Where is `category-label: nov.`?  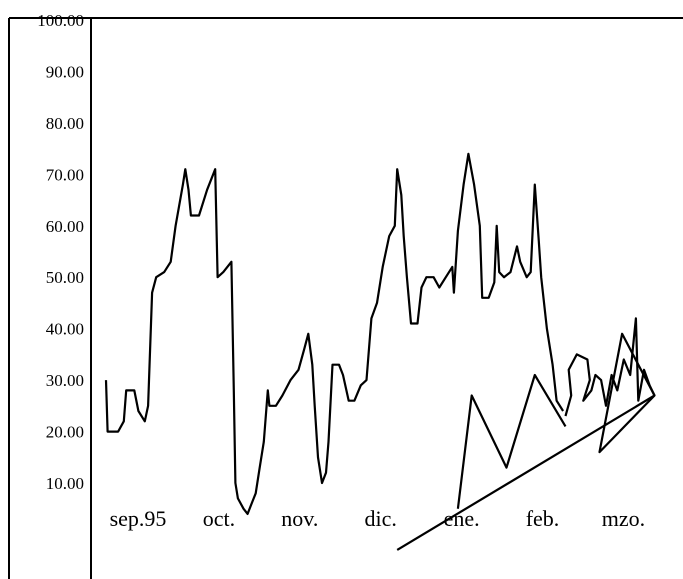
category-label: nov. is located at coordinates (299, 518).